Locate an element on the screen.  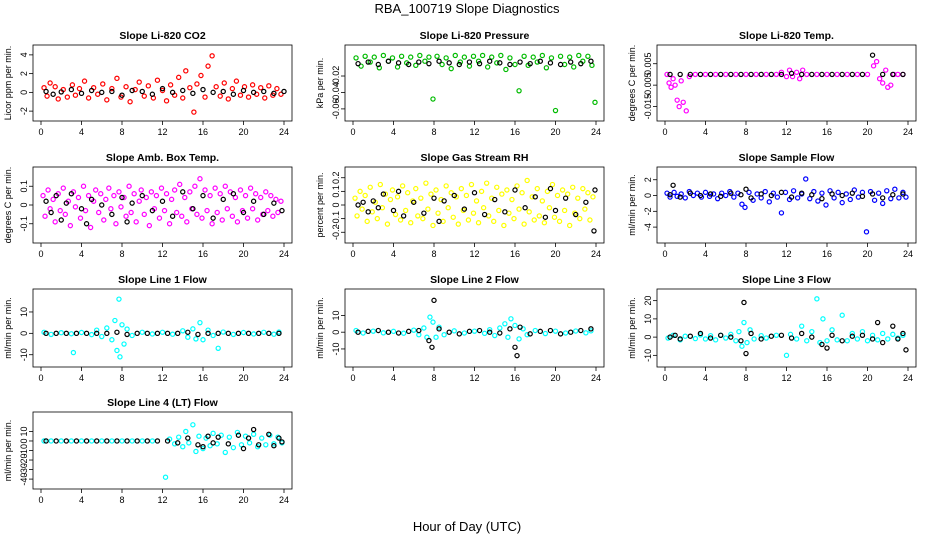
x-tick-label: 0 is located at coordinates (40, 500).